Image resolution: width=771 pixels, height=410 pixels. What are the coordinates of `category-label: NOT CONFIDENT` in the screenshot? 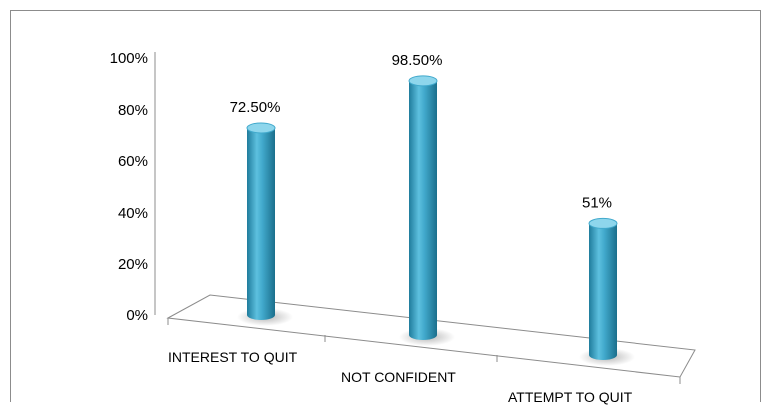 It's located at (398, 377).